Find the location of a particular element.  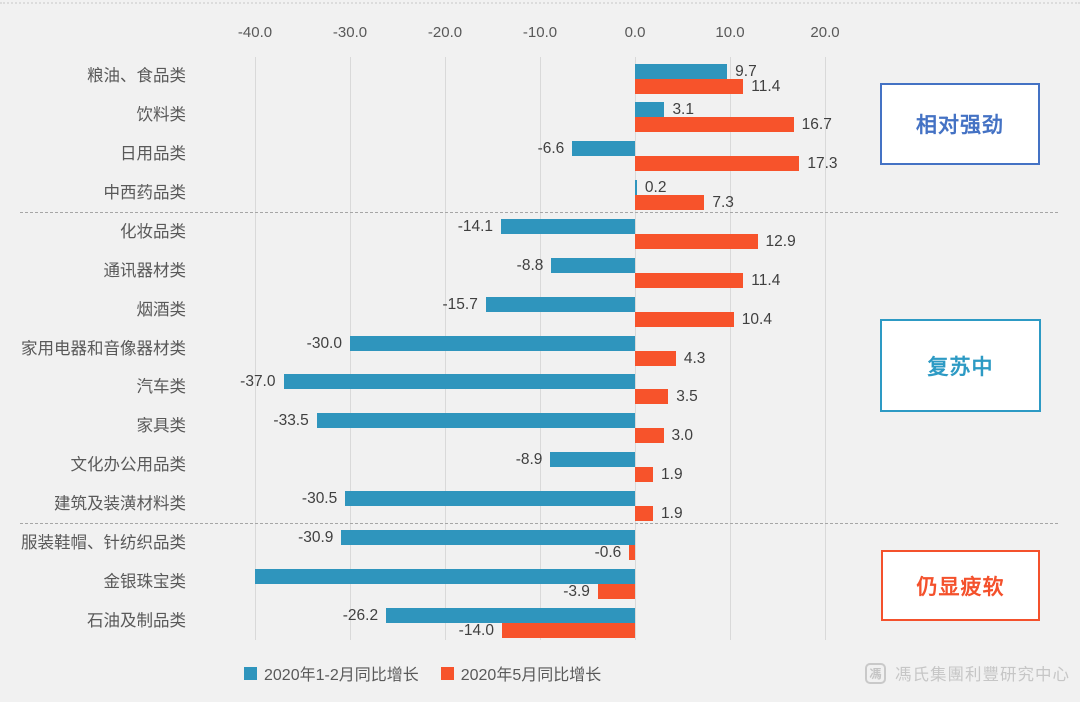

x-tick-label: -30.0 is located at coordinates (350, 32).